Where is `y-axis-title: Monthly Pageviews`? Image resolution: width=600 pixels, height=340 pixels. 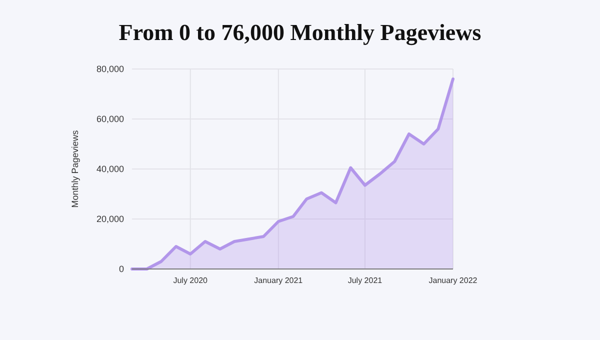 y-axis-title: Monthly Pageviews is located at coordinates (75, 169).